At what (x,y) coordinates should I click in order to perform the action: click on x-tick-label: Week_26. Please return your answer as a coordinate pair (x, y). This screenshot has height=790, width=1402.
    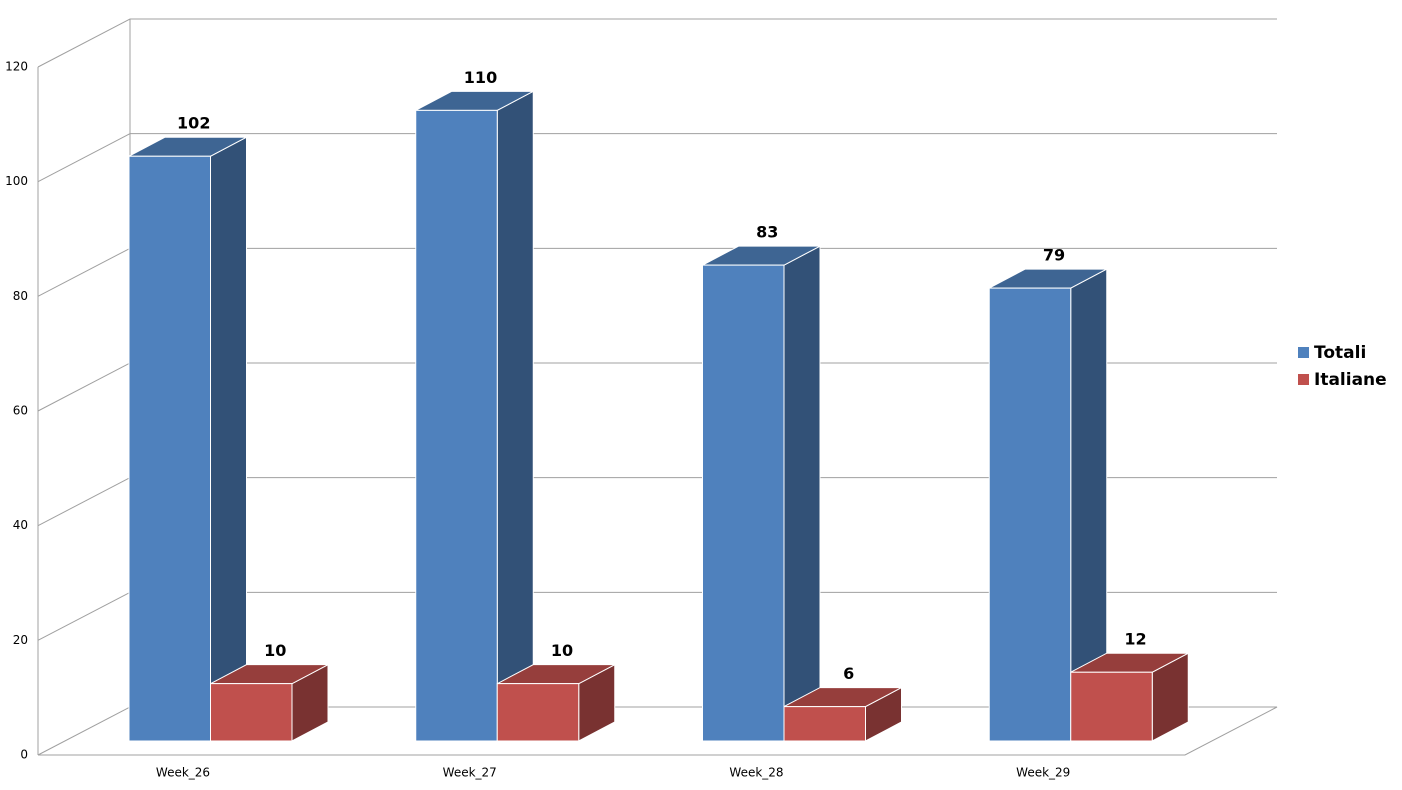
    Looking at the image, I should click on (183, 773).